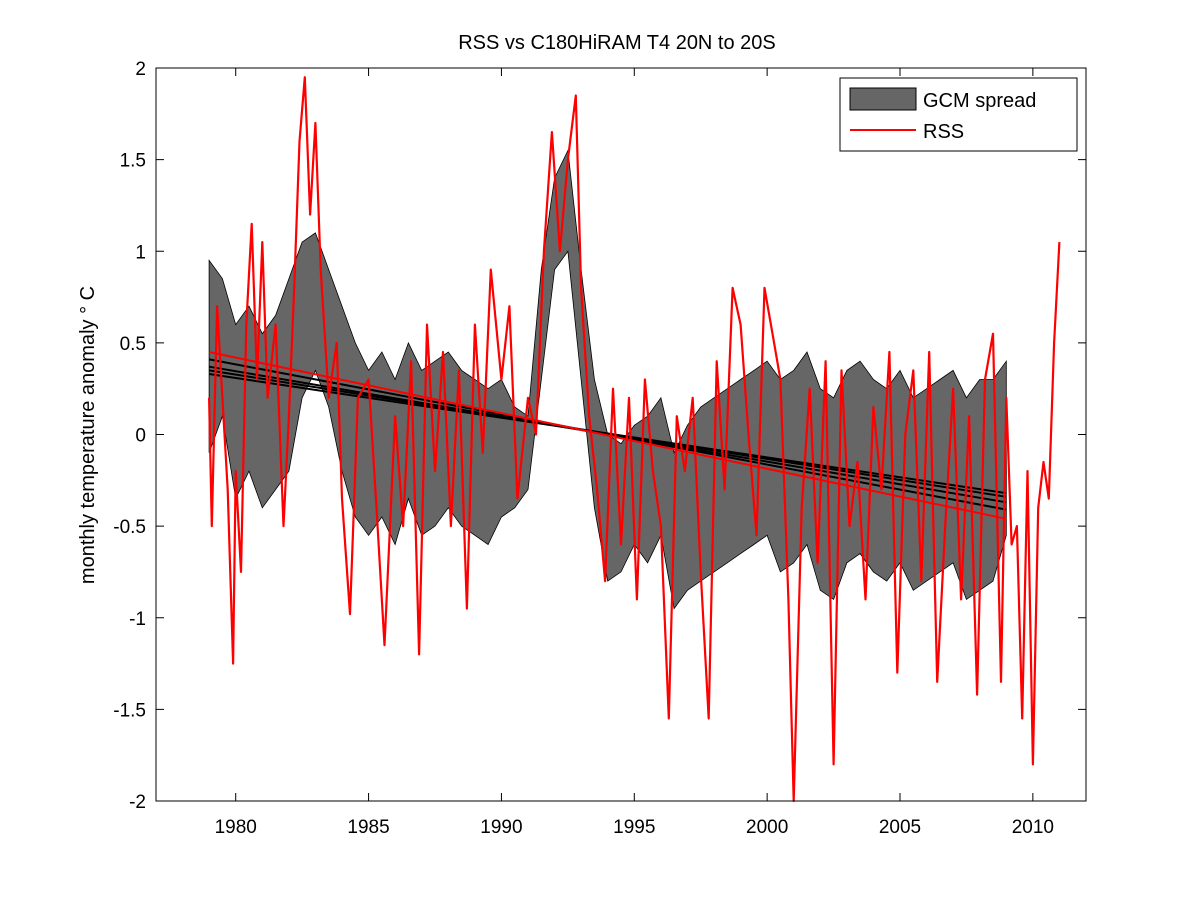  What do you see at coordinates (129, 710) in the screenshot?
I see `y-tick-label--1.5: -1.5` at bounding box center [129, 710].